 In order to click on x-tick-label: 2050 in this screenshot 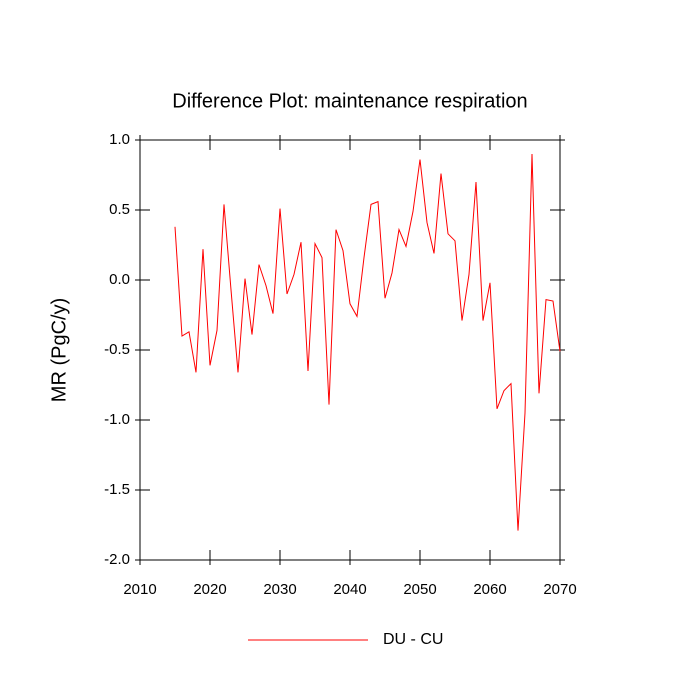, I will do `click(419, 589)`.